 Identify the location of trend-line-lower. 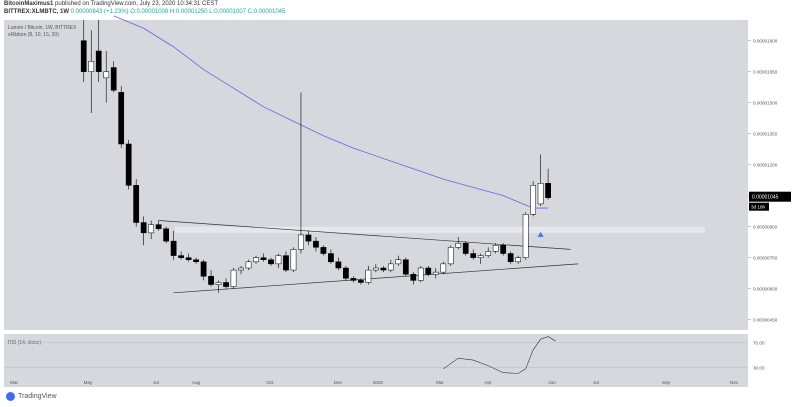
(376, 278).